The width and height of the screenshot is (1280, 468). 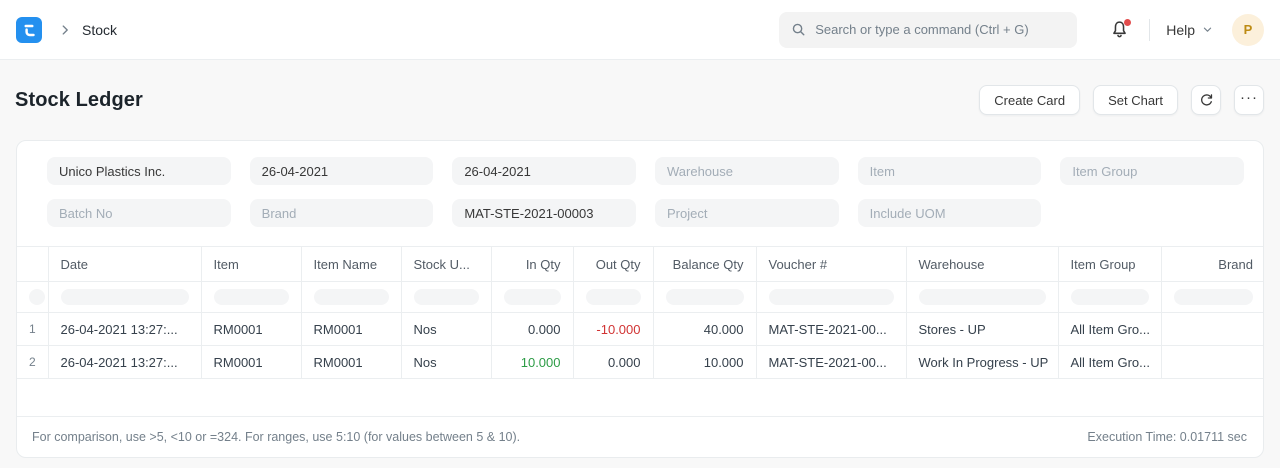 I want to click on column-header-item-group: Item Group, so click(x=1110, y=264).